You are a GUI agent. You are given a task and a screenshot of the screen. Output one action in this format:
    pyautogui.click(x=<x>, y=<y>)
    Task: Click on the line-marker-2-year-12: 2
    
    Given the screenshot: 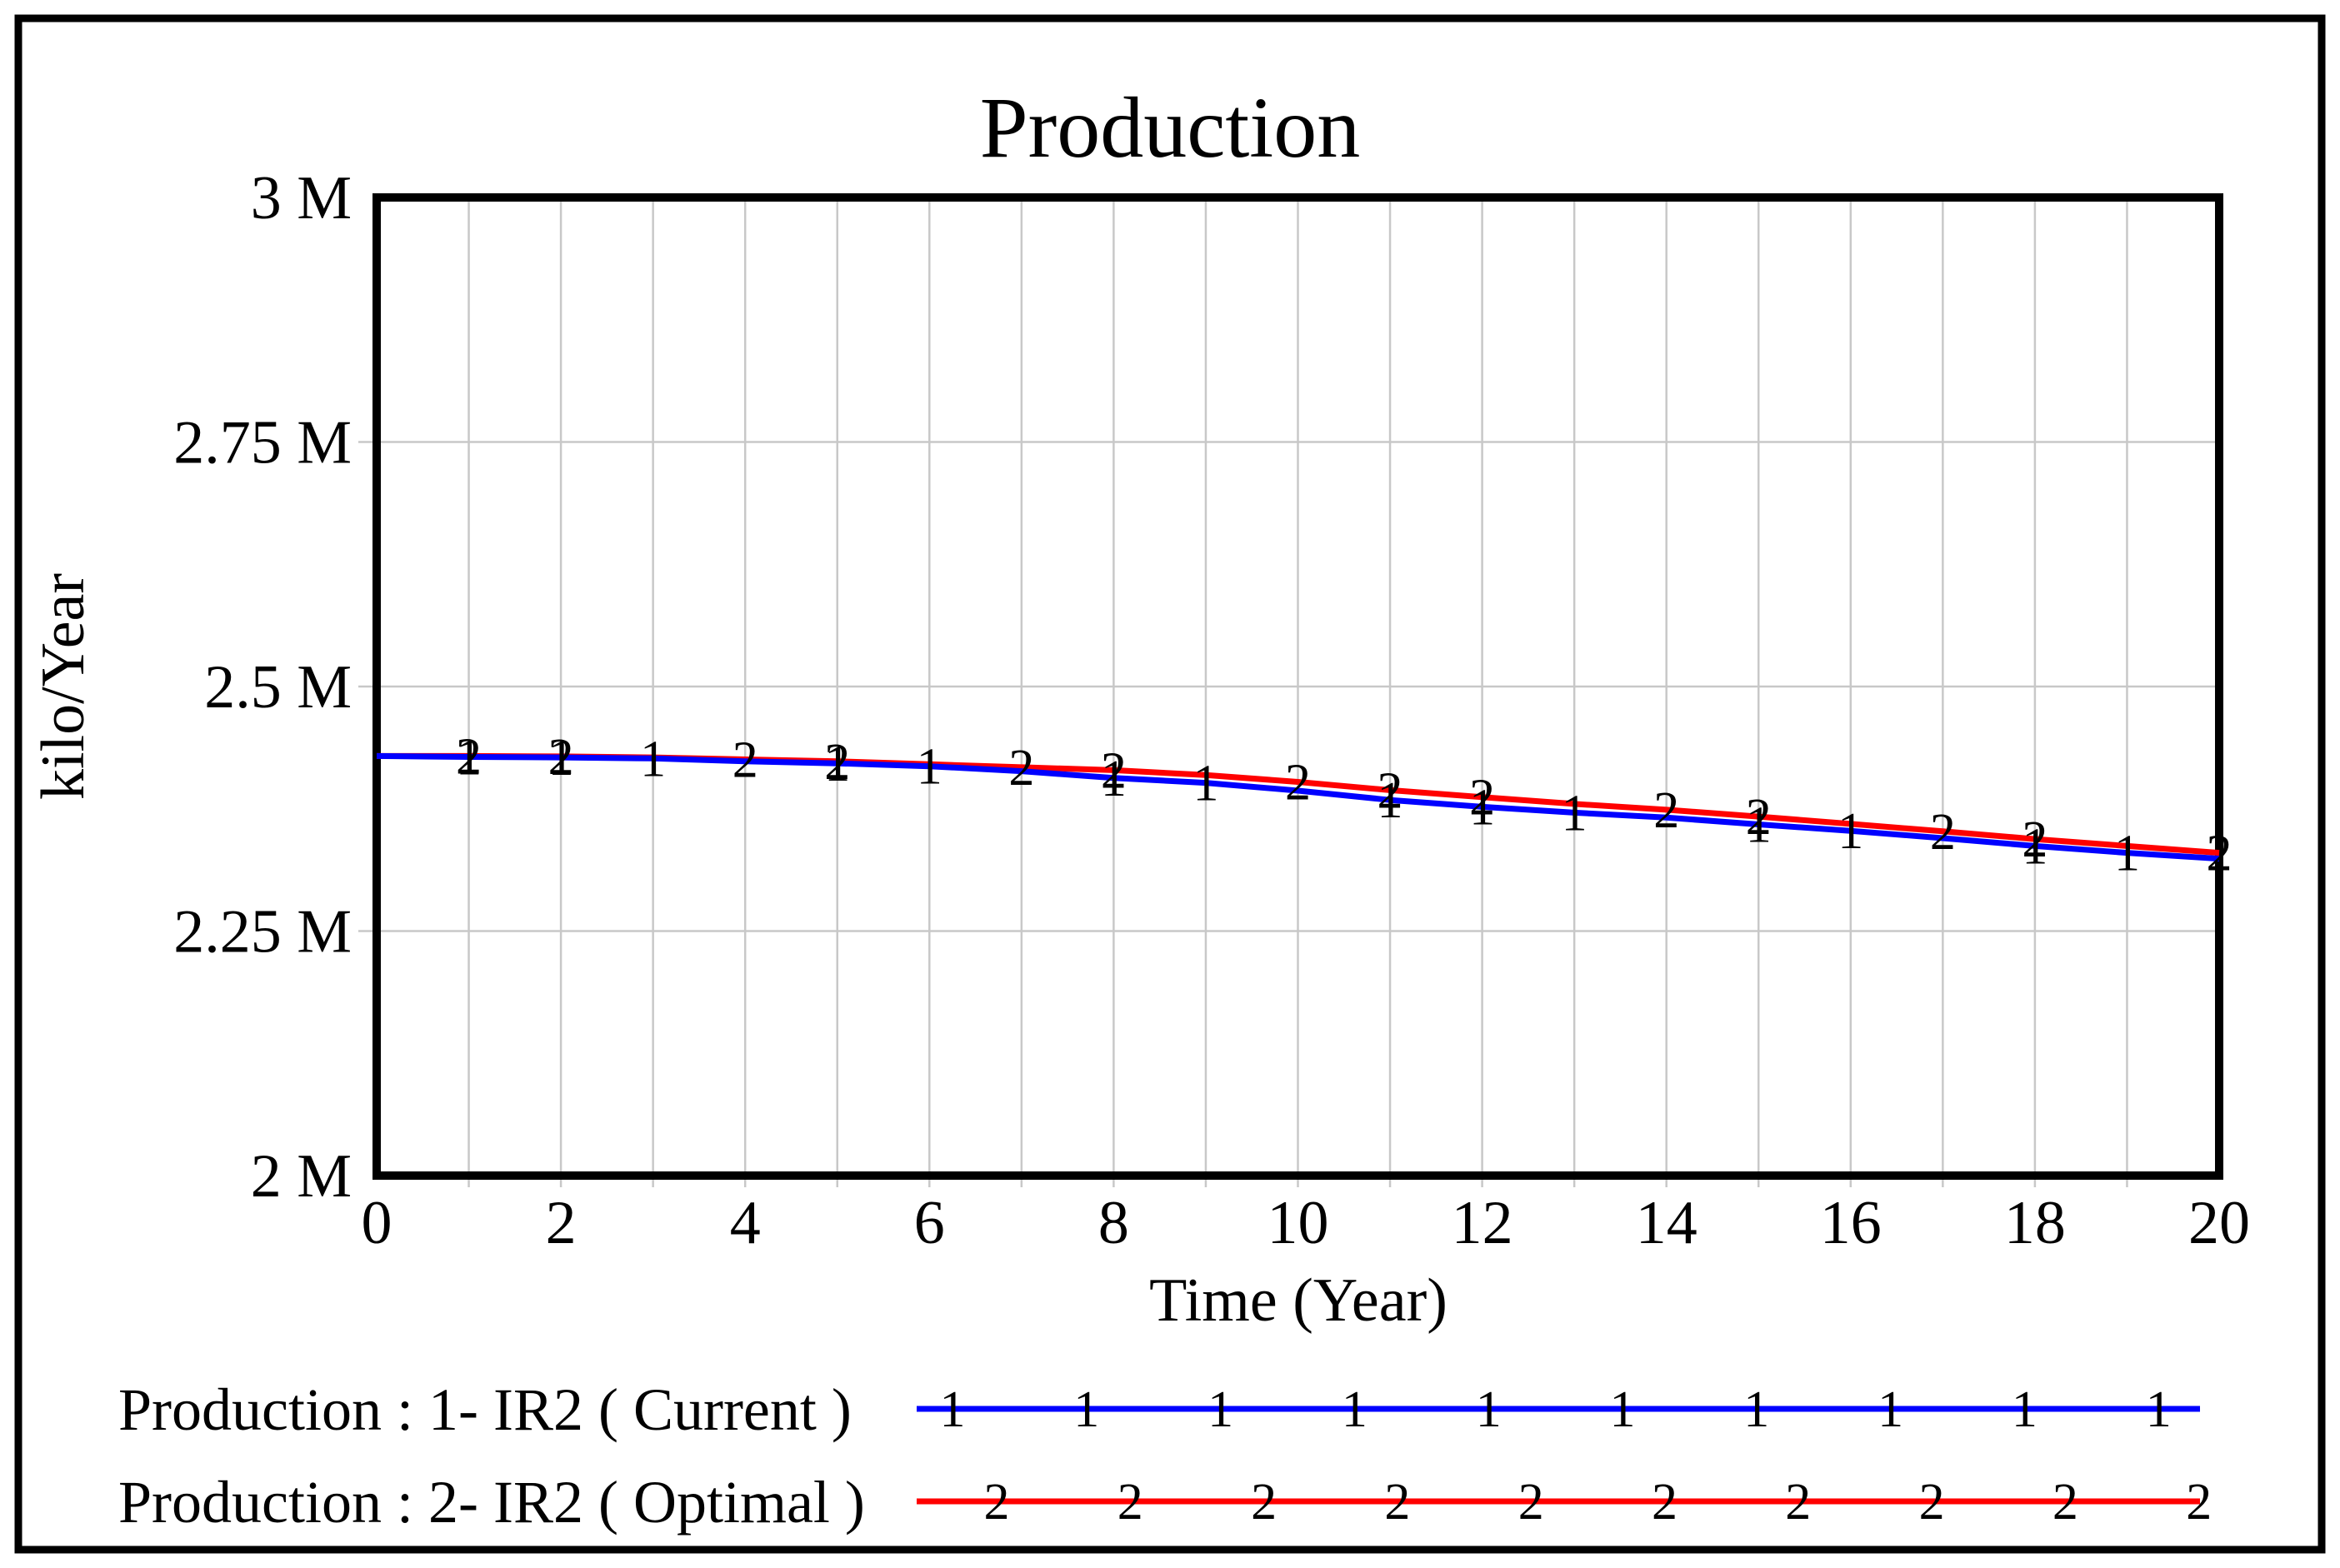 What is the action you would take?
    pyautogui.click(x=1482, y=798)
    